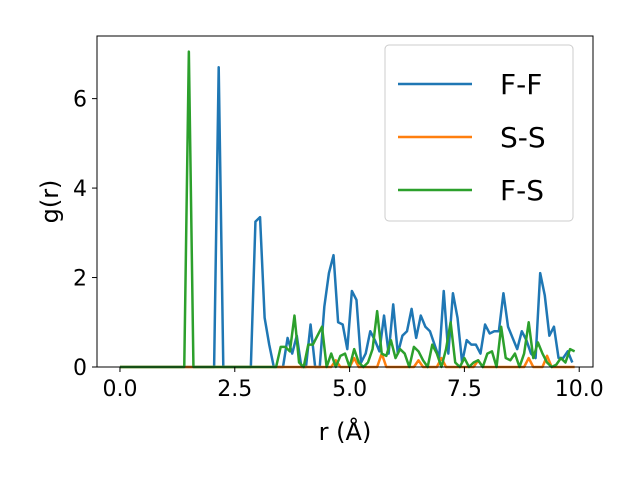  What do you see at coordinates (464, 389) in the screenshot?
I see `x-tick-label: 7.5` at bounding box center [464, 389].